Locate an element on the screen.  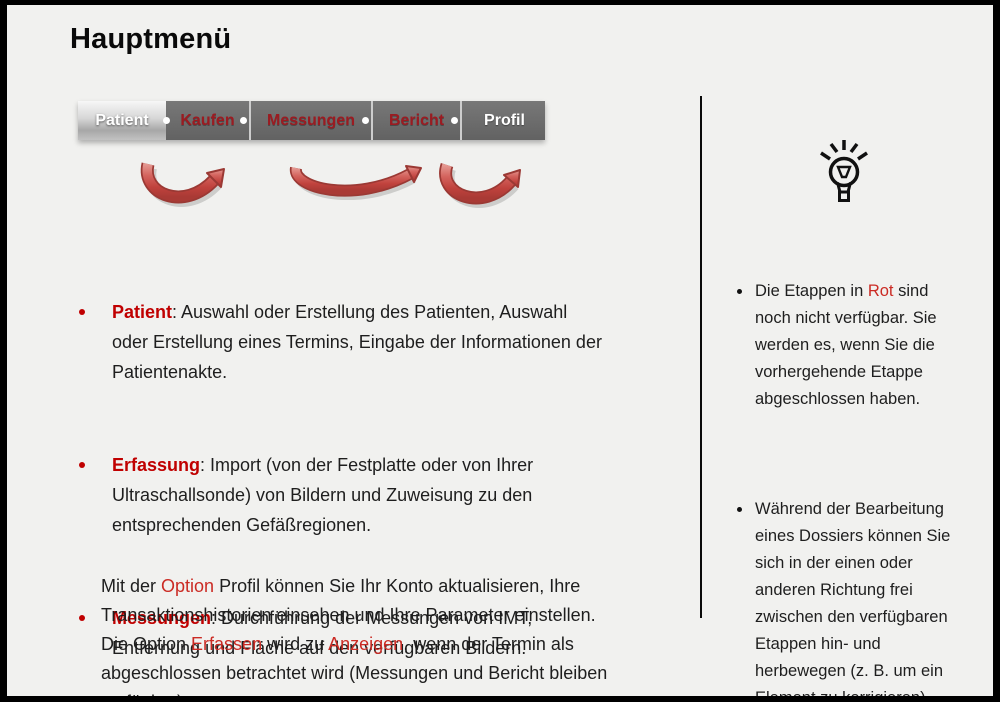
tab-patient: Patient is located at coordinates (124, 120).